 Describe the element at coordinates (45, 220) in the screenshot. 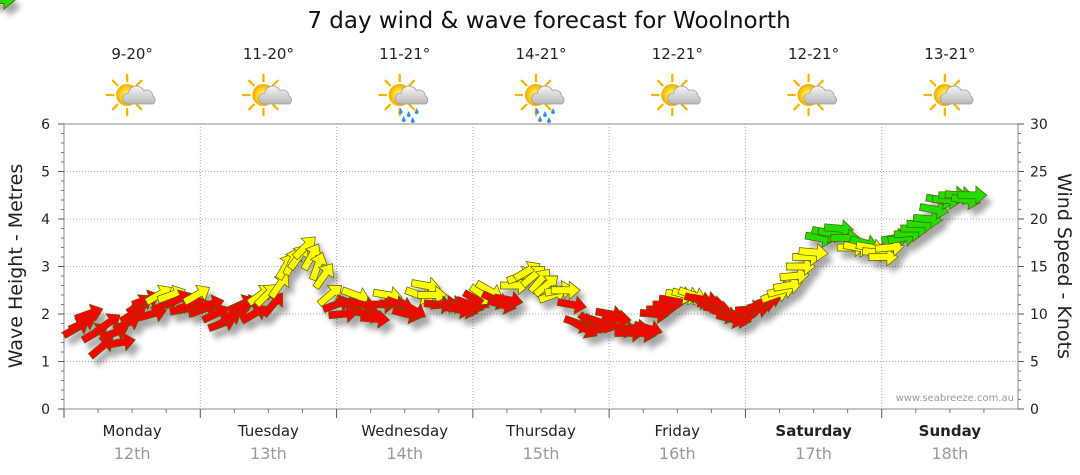

I see `left-tick-label: 4` at that location.